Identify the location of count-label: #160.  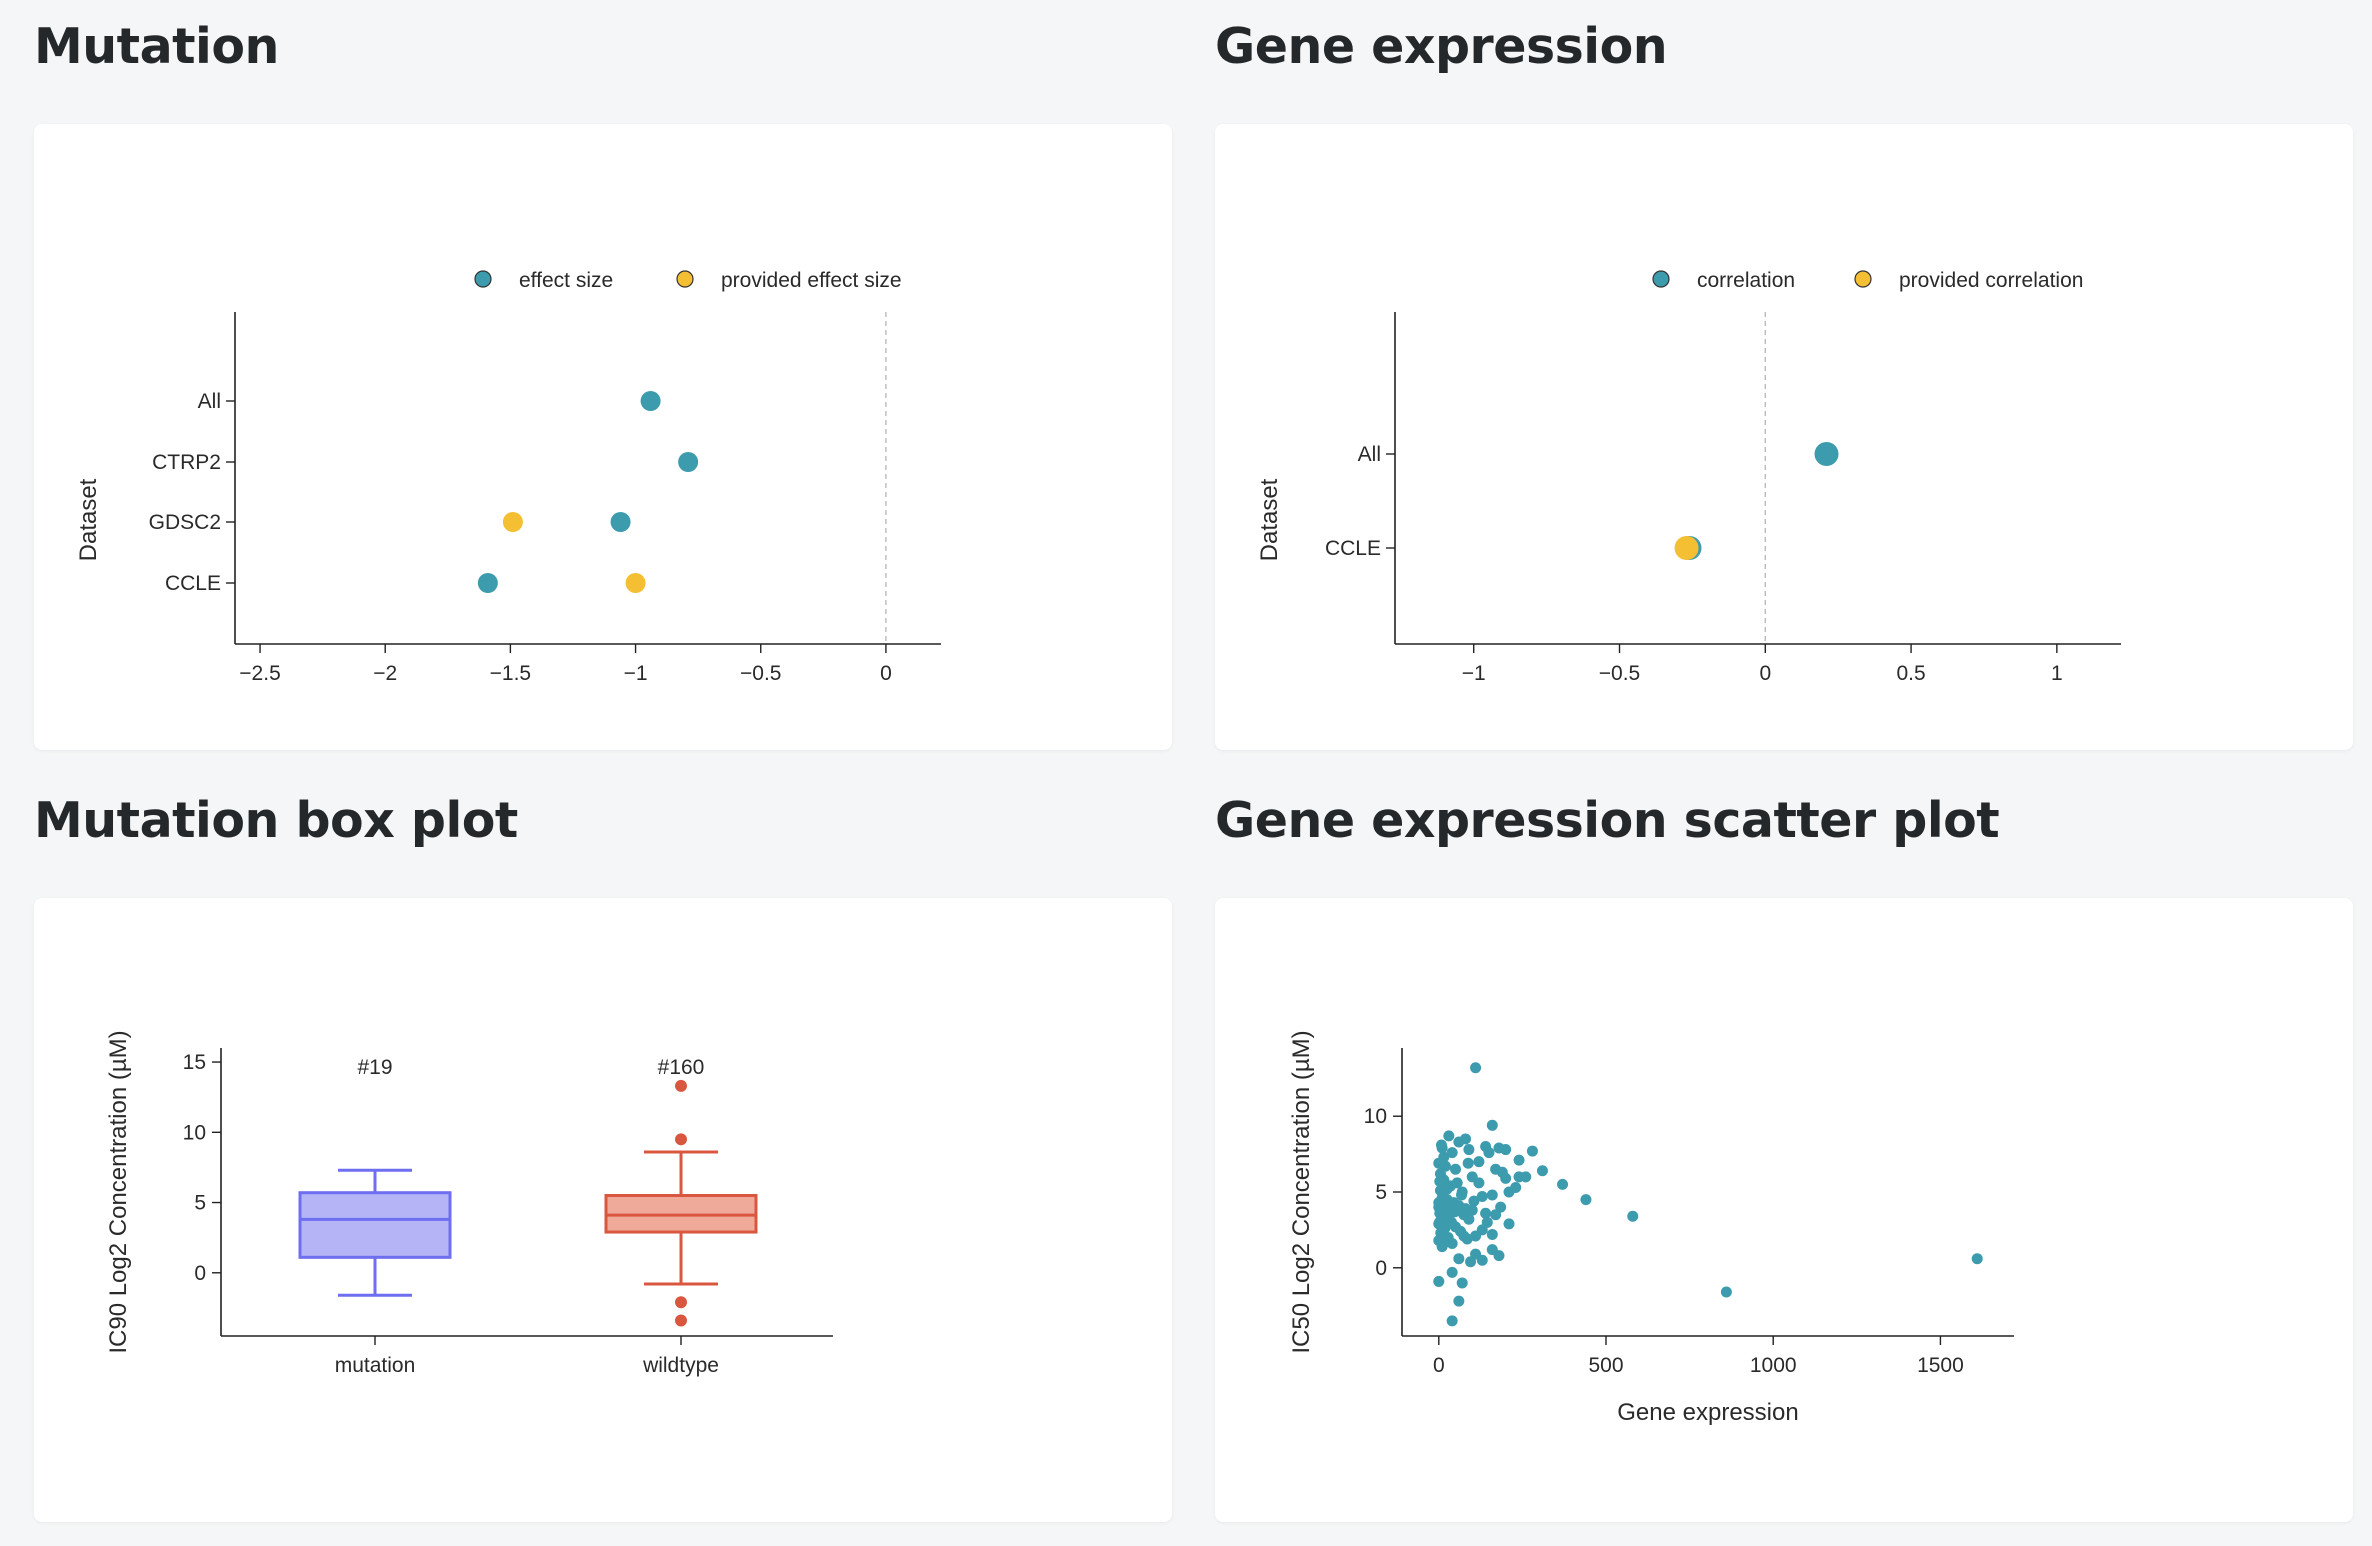
(681, 1067).